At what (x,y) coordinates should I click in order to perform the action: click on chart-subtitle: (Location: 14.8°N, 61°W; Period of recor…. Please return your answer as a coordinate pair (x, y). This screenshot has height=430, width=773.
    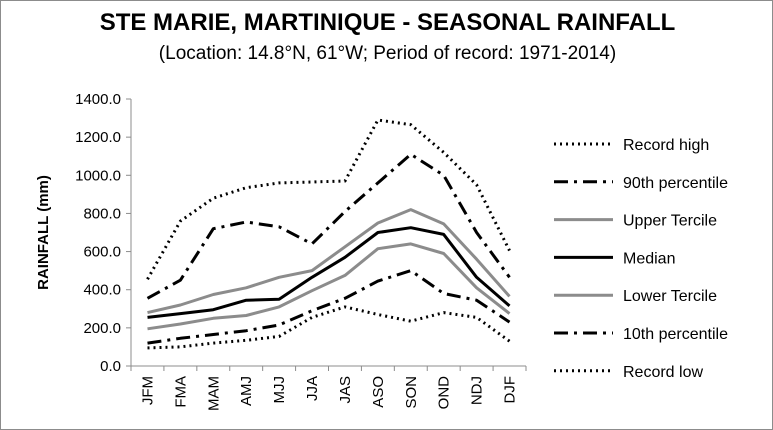
    Looking at the image, I should click on (387, 53).